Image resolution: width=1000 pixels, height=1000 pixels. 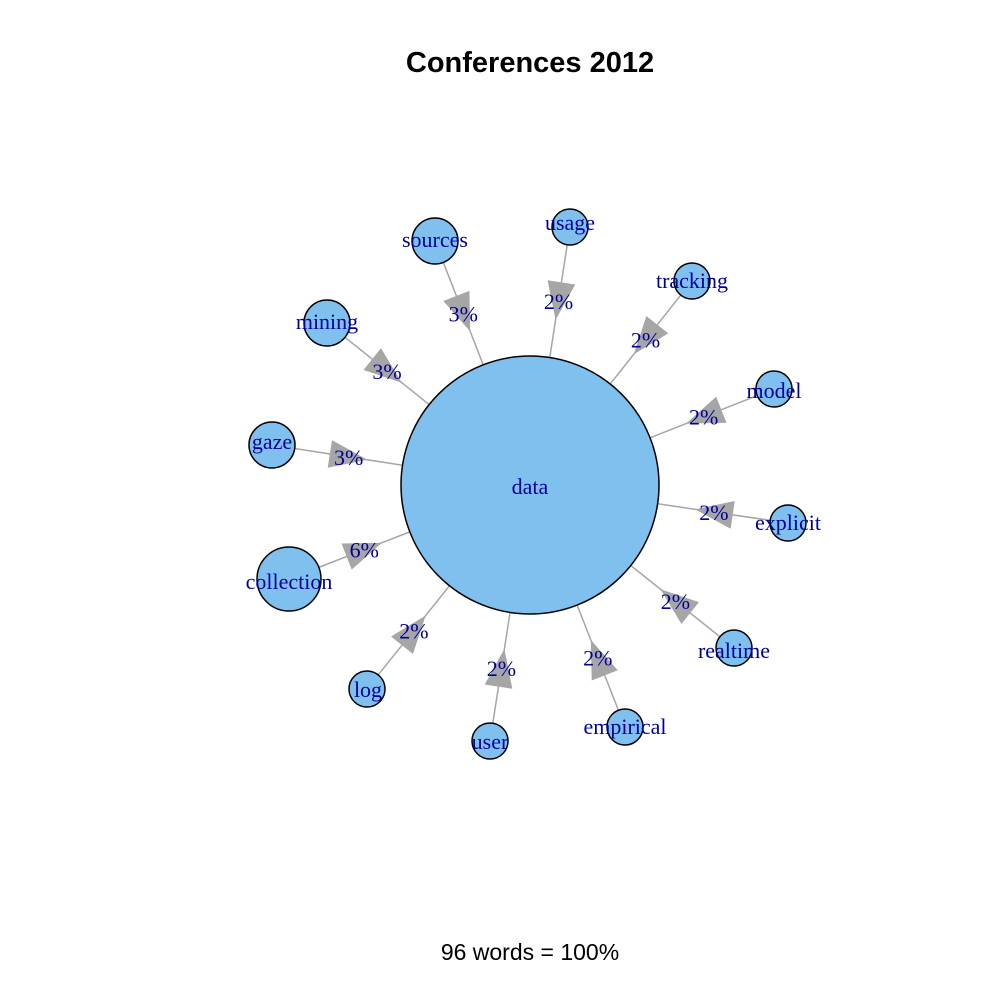 I want to click on edge-percent-label-collection: 6%, so click(x=364, y=550).